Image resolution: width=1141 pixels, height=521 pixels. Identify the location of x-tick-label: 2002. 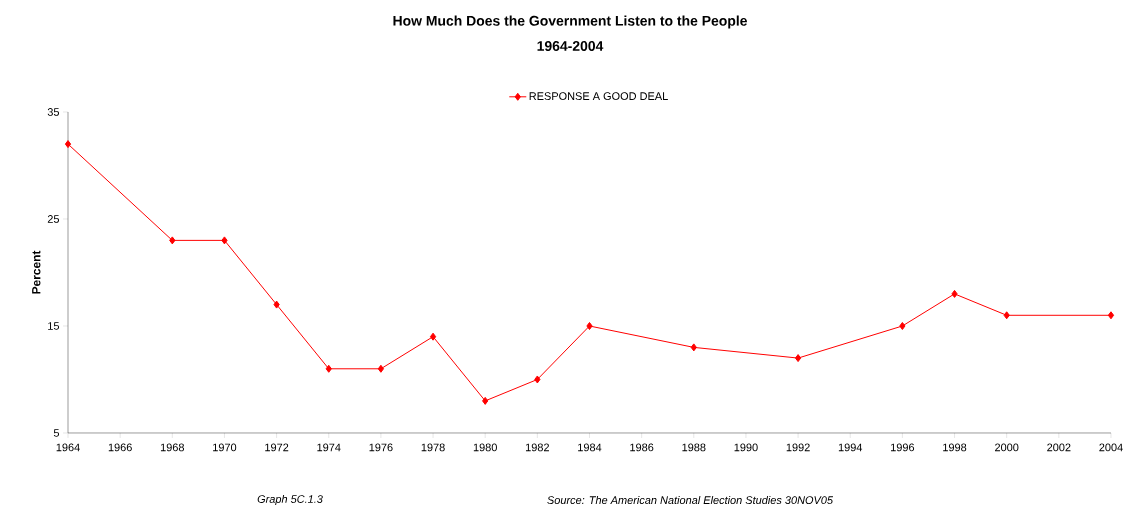
(1059, 447).